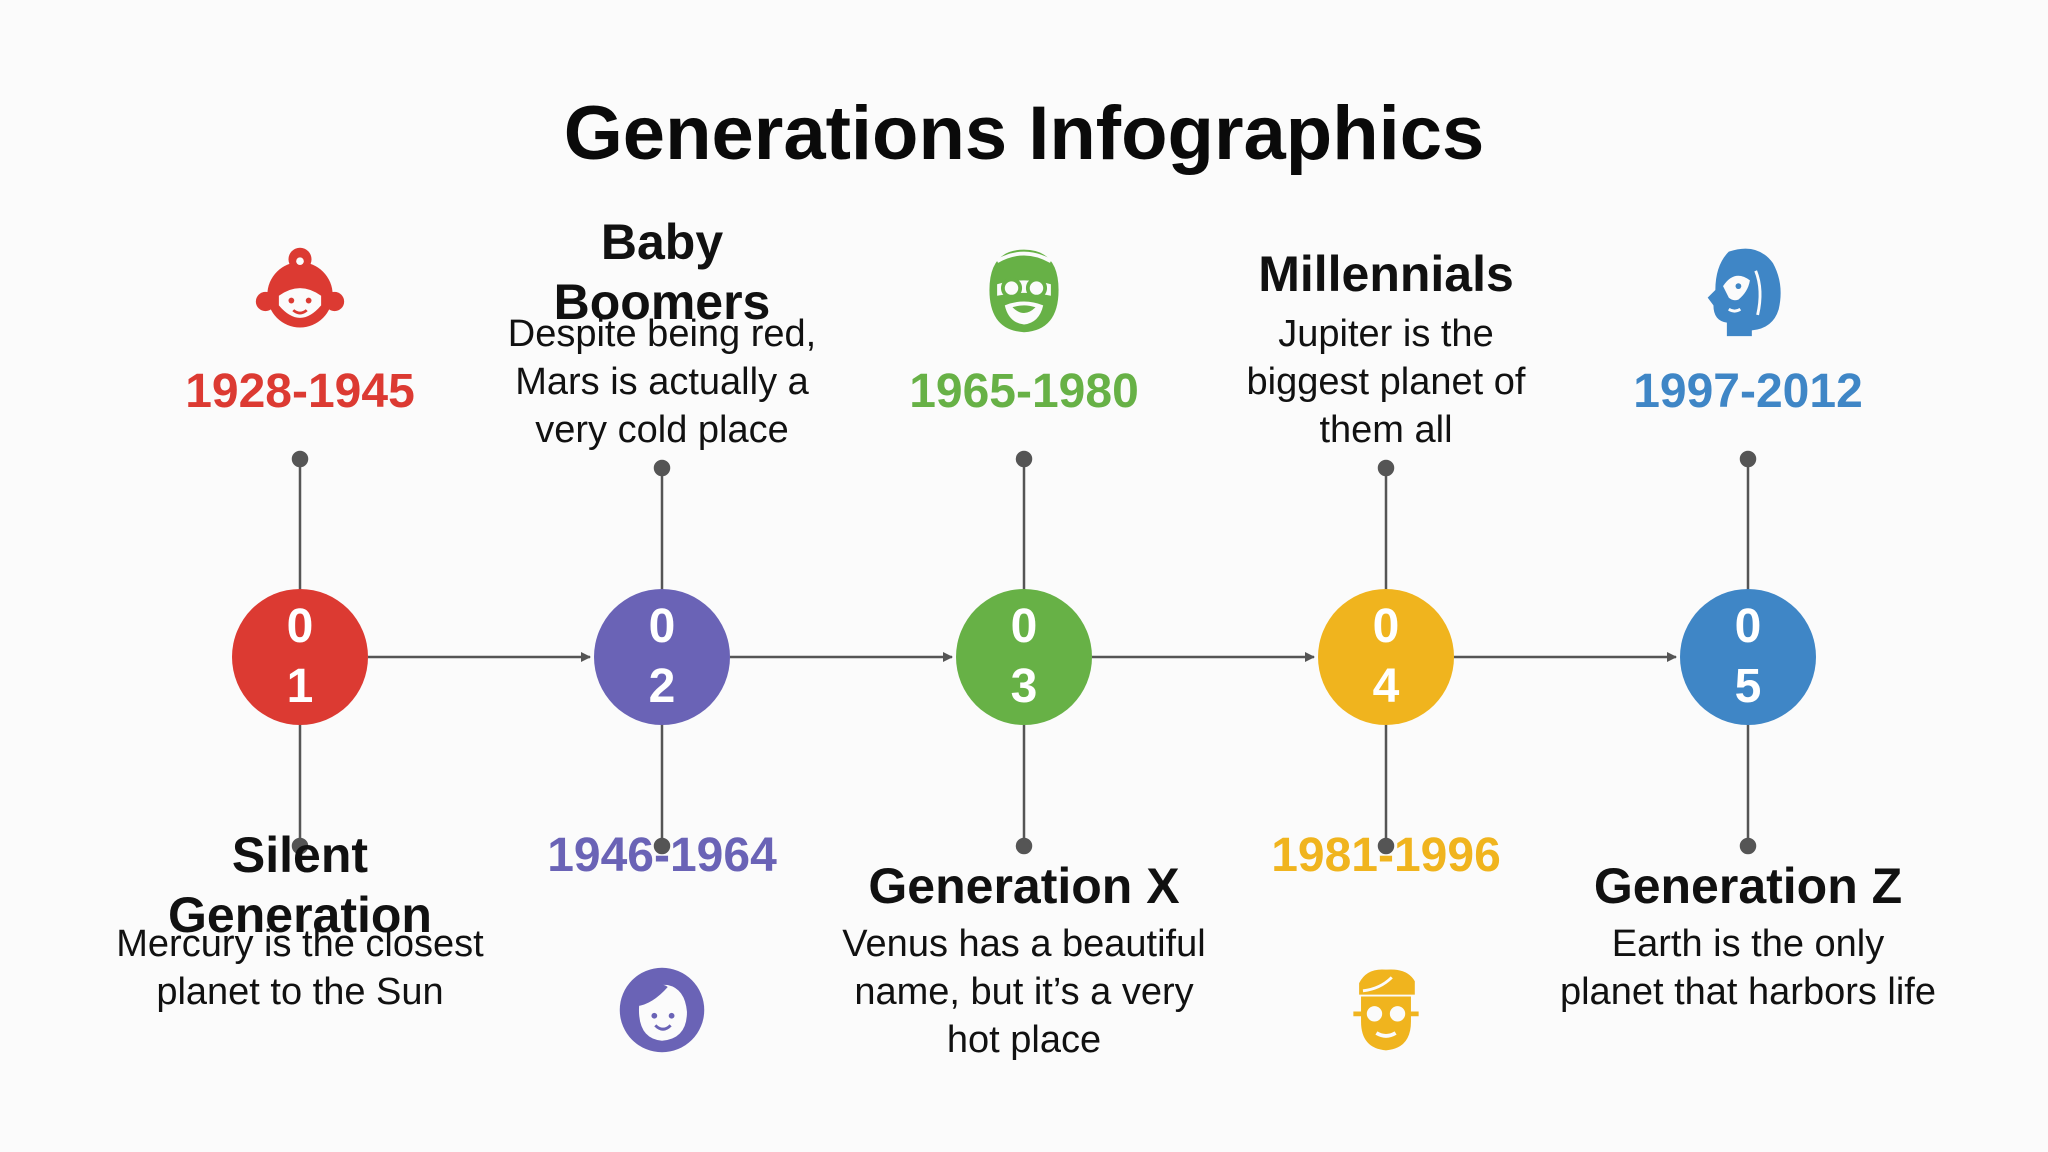 This screenshot has width=2048, height=1152. Describe the element at coordinates (1748, 886) in the screenshot. I see `heading-5: Generation Z` at that location.